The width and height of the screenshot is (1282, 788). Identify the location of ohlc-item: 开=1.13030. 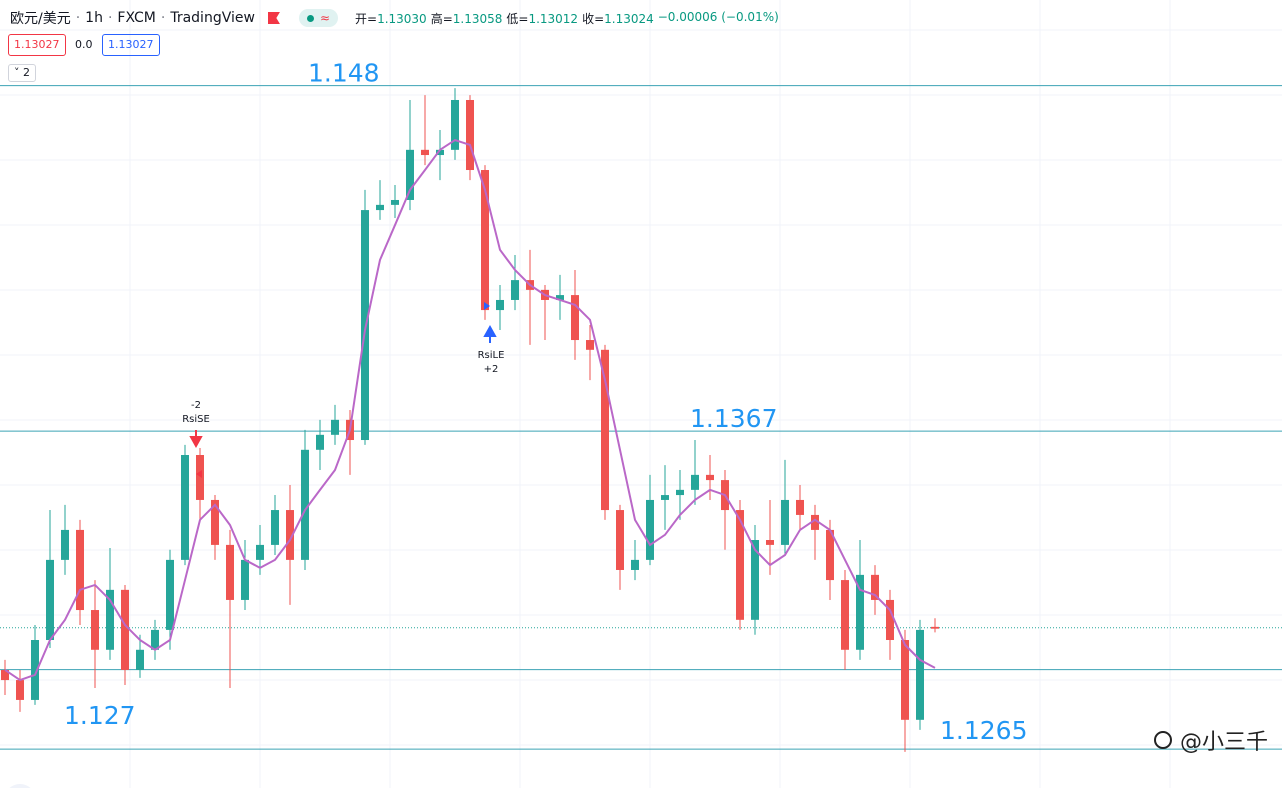
(391, 18).